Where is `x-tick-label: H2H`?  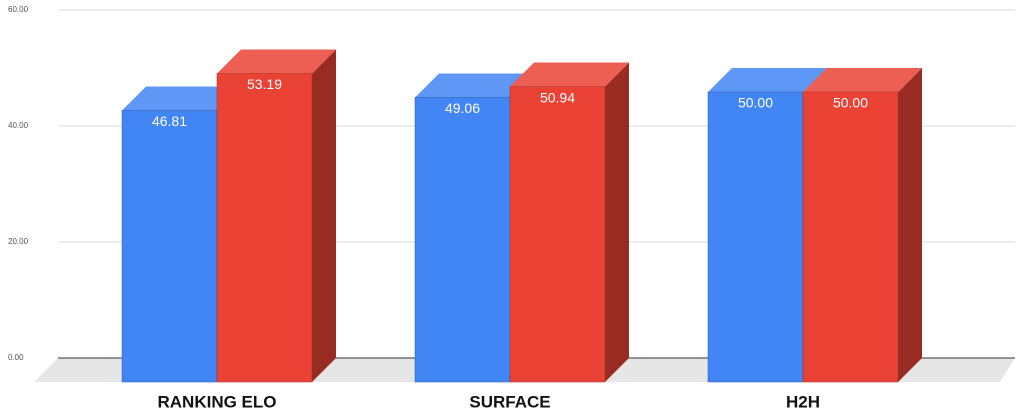 x-tick-label: H2H is located at coordinates (803, 401).